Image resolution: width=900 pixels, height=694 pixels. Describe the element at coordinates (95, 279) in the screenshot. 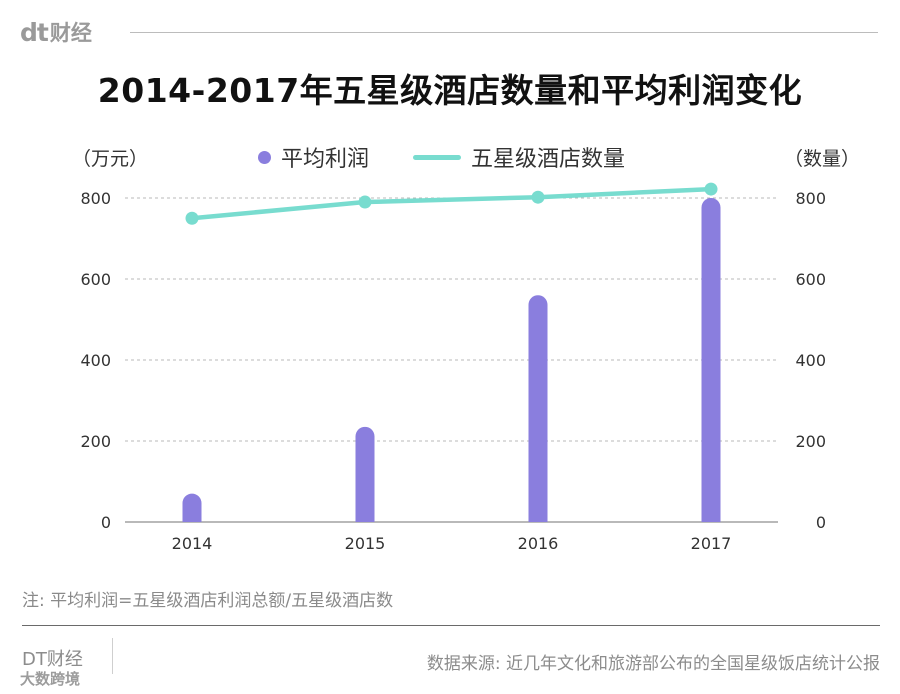

I see `y-tick-label-left: 600` at that location.